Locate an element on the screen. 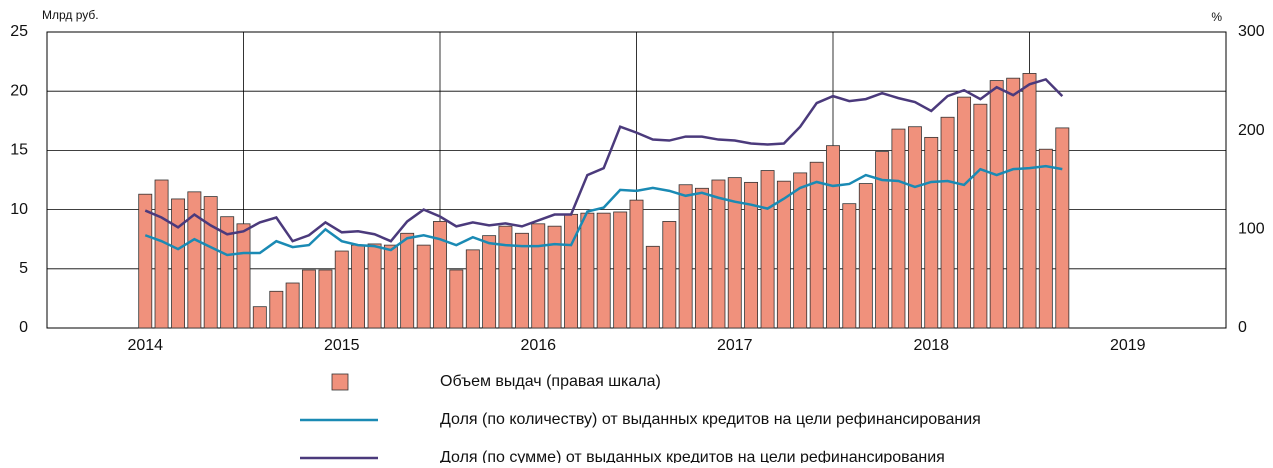 The height and width of the screenshot is (468, 1273). y-tick-label: 15 is located at coordinates (19, 150).